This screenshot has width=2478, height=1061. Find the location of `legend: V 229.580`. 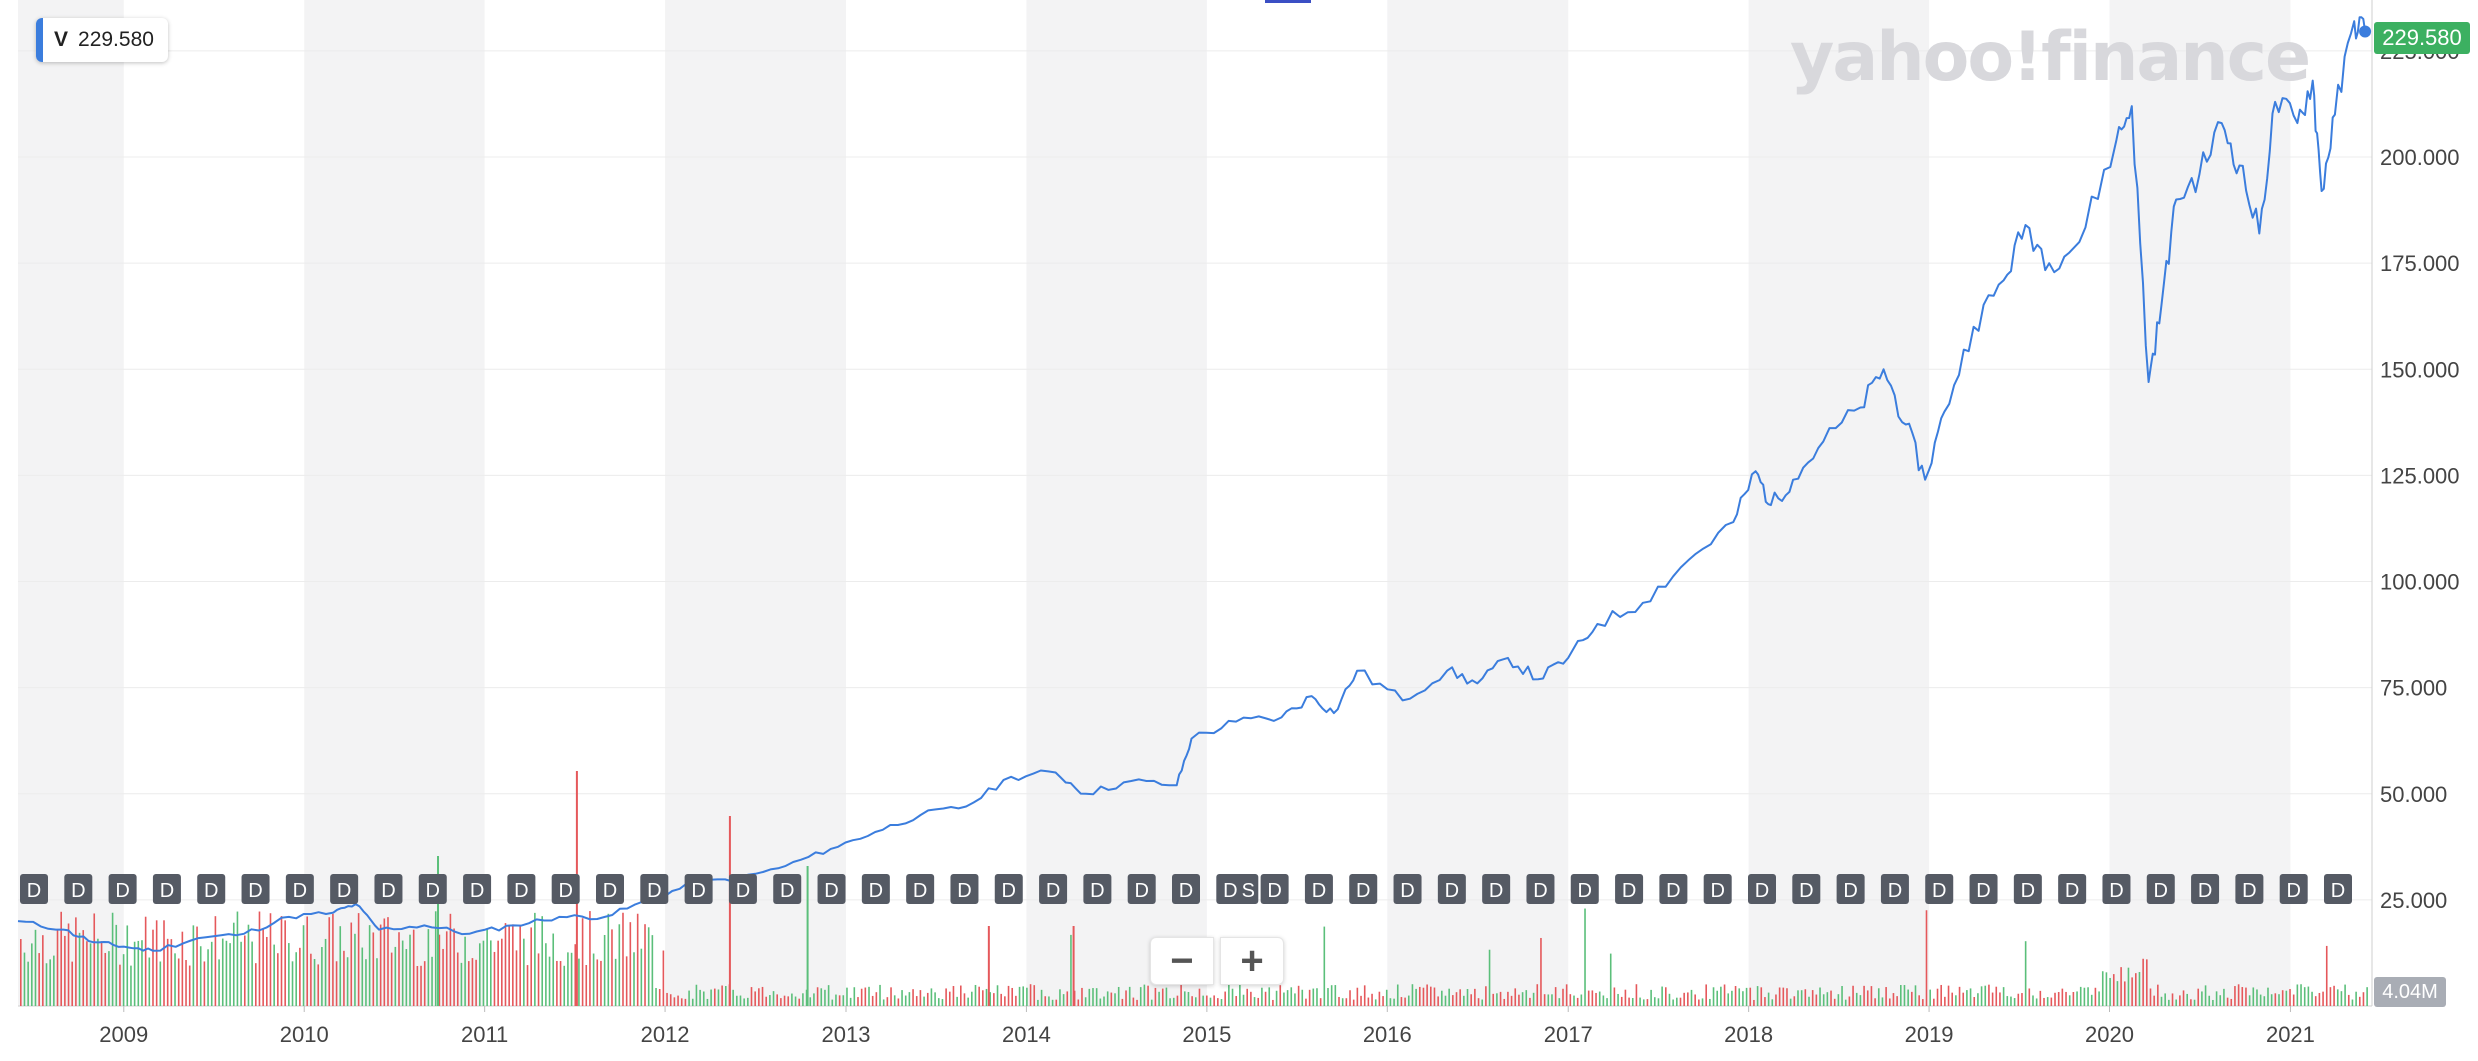

legend: V 229.580 is located at coordinates (102, 40).